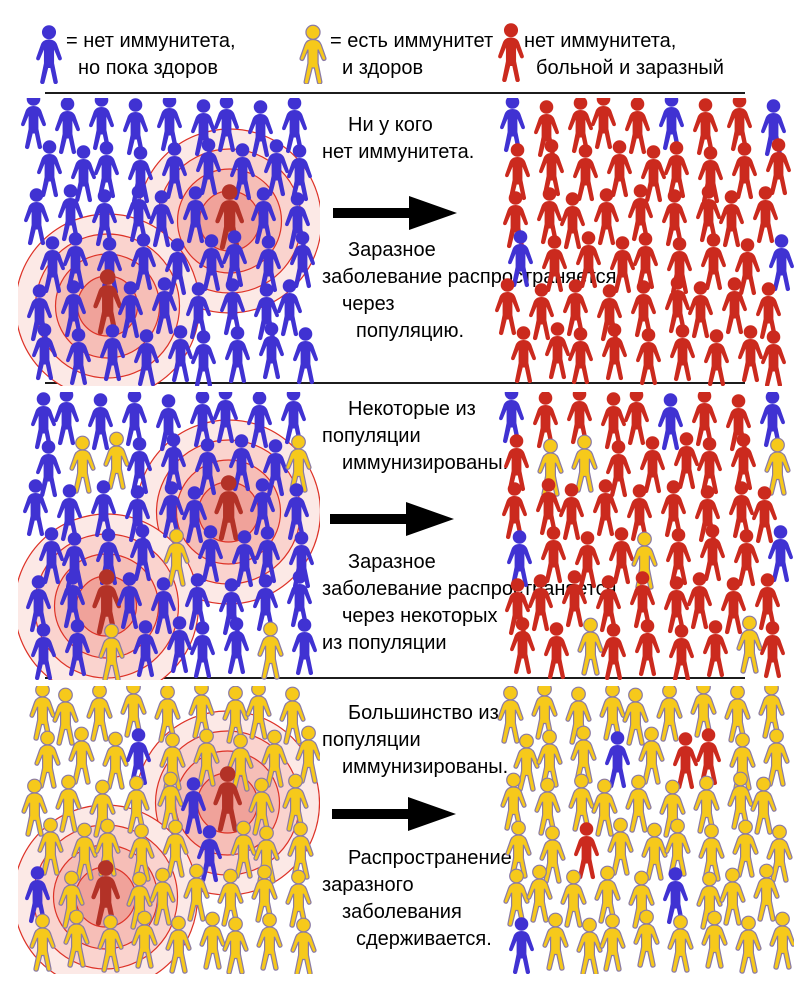  Describe the element at coordinates (151, 55) in the screenshot. I see `legend-label-susceptible: = нет иммунитета, но пока здоров` at that location.